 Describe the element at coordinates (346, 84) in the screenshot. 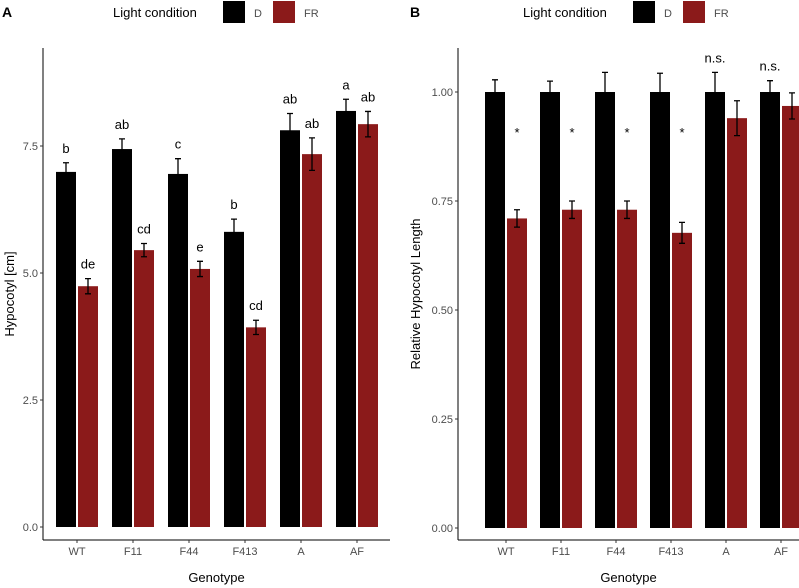

I see `group-letter: a` at that location.